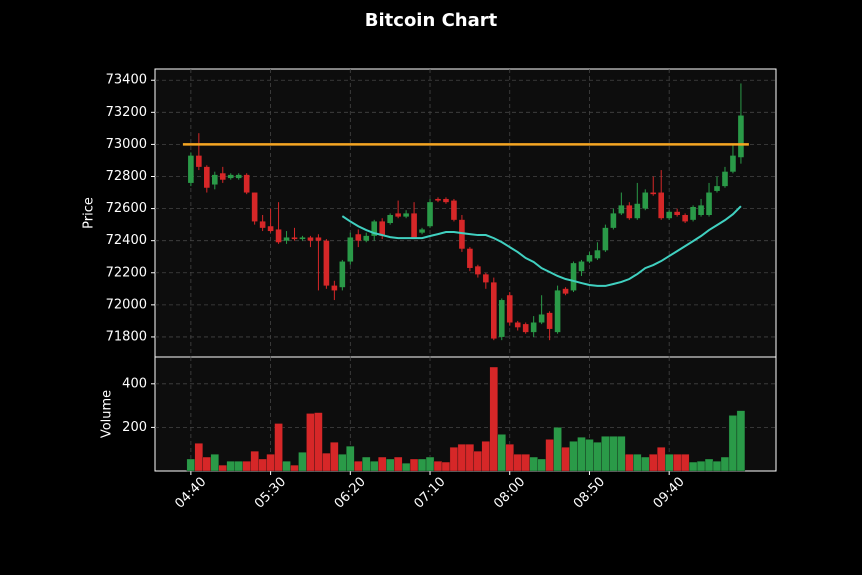 The image size is (862, 575). What do you see at coordinates (126, 336) in the screenshot?
I see `y-tick-label: 71800` at bounding box center [126, 336].